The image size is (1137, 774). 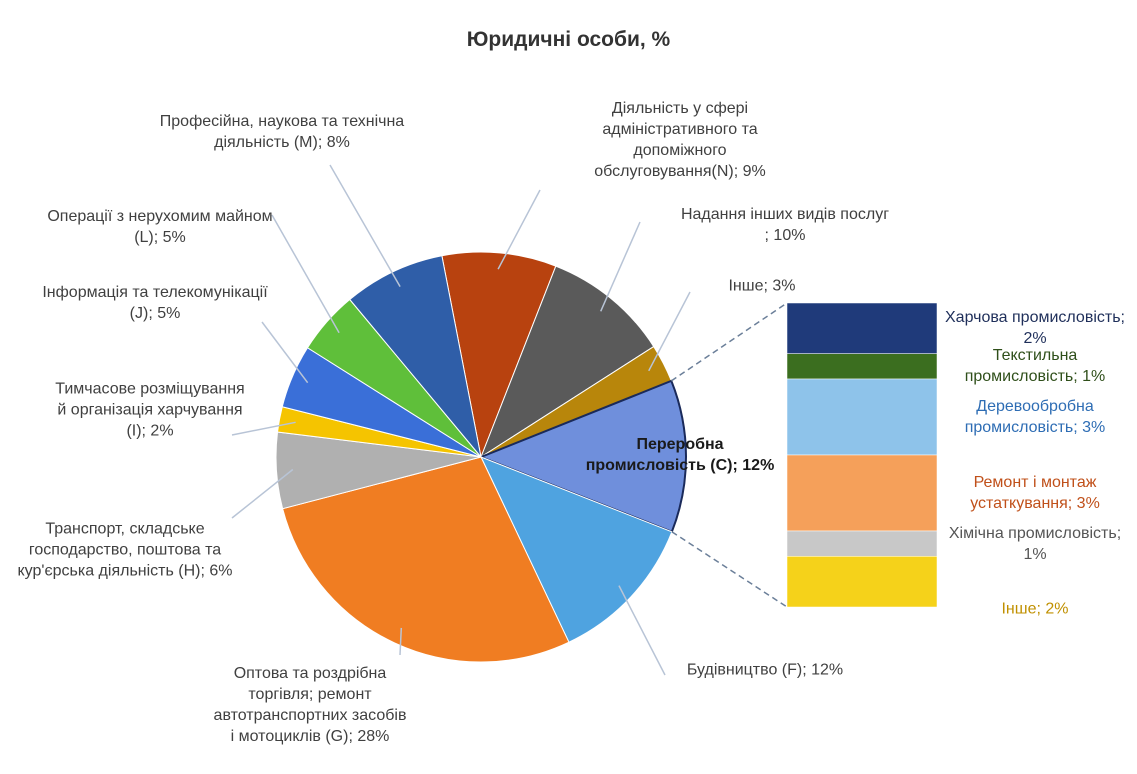 I want to click on data-label: Інше; 2%, so click(x=1035, y=609).